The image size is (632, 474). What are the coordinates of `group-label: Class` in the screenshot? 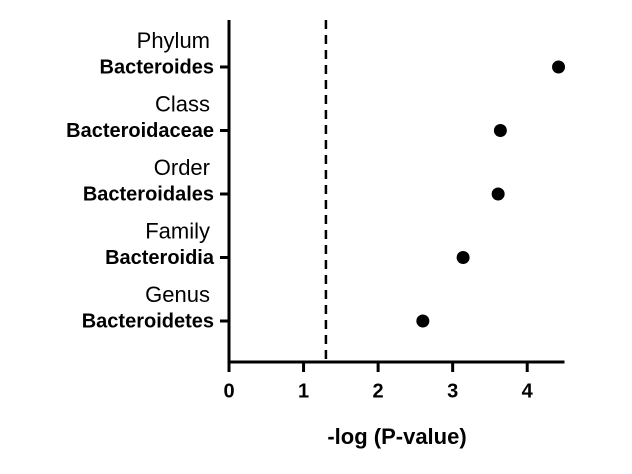 It's located at (182, 103).